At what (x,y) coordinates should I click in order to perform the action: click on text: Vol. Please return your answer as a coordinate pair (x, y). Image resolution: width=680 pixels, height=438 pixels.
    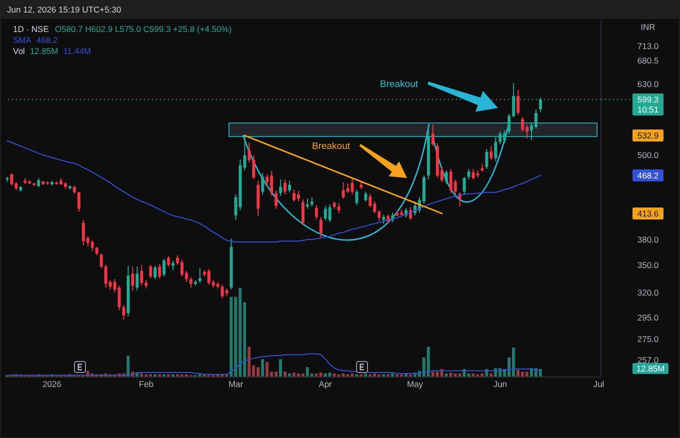
    Looking at the image, I should click on (19, 51).